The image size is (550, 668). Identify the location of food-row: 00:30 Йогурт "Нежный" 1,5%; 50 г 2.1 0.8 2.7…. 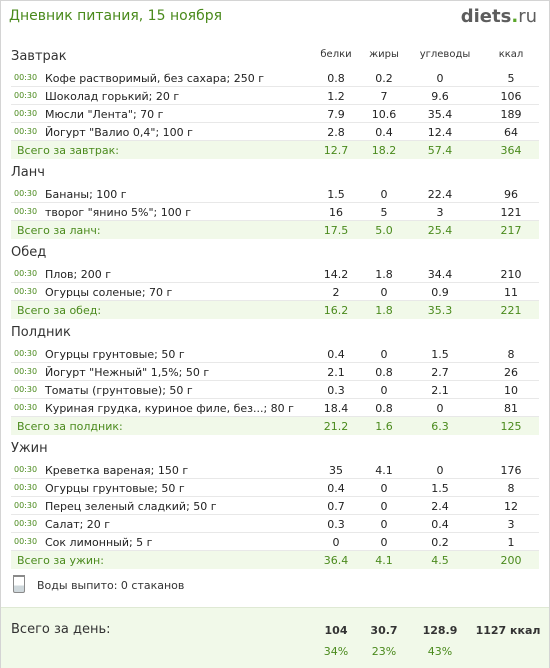
(275, 372).